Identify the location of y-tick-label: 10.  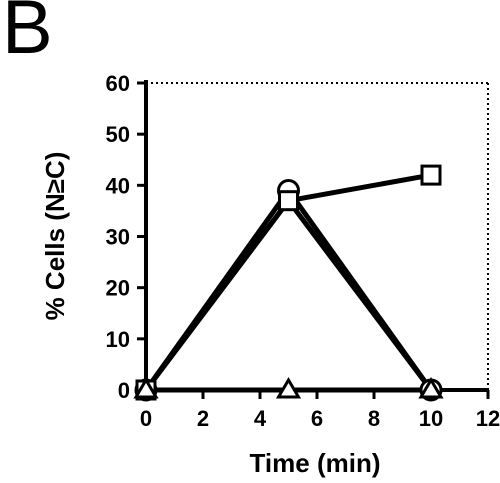
(118, 339).